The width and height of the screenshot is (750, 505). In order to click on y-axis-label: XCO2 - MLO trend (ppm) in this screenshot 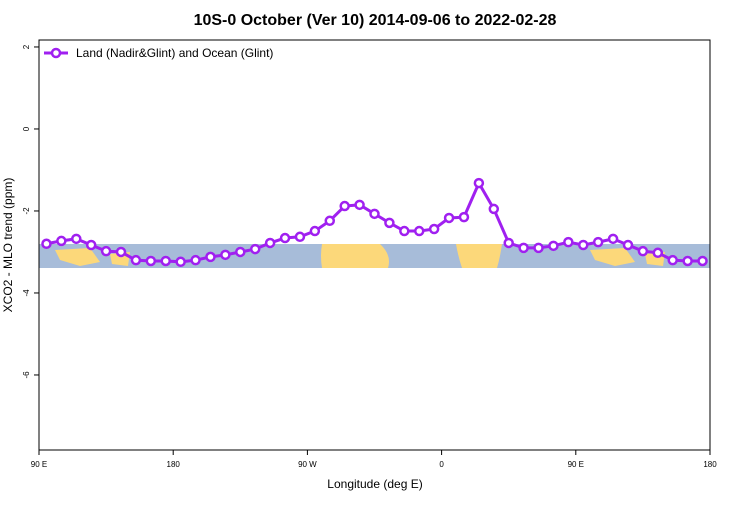, I will do `click(8, 245)`.